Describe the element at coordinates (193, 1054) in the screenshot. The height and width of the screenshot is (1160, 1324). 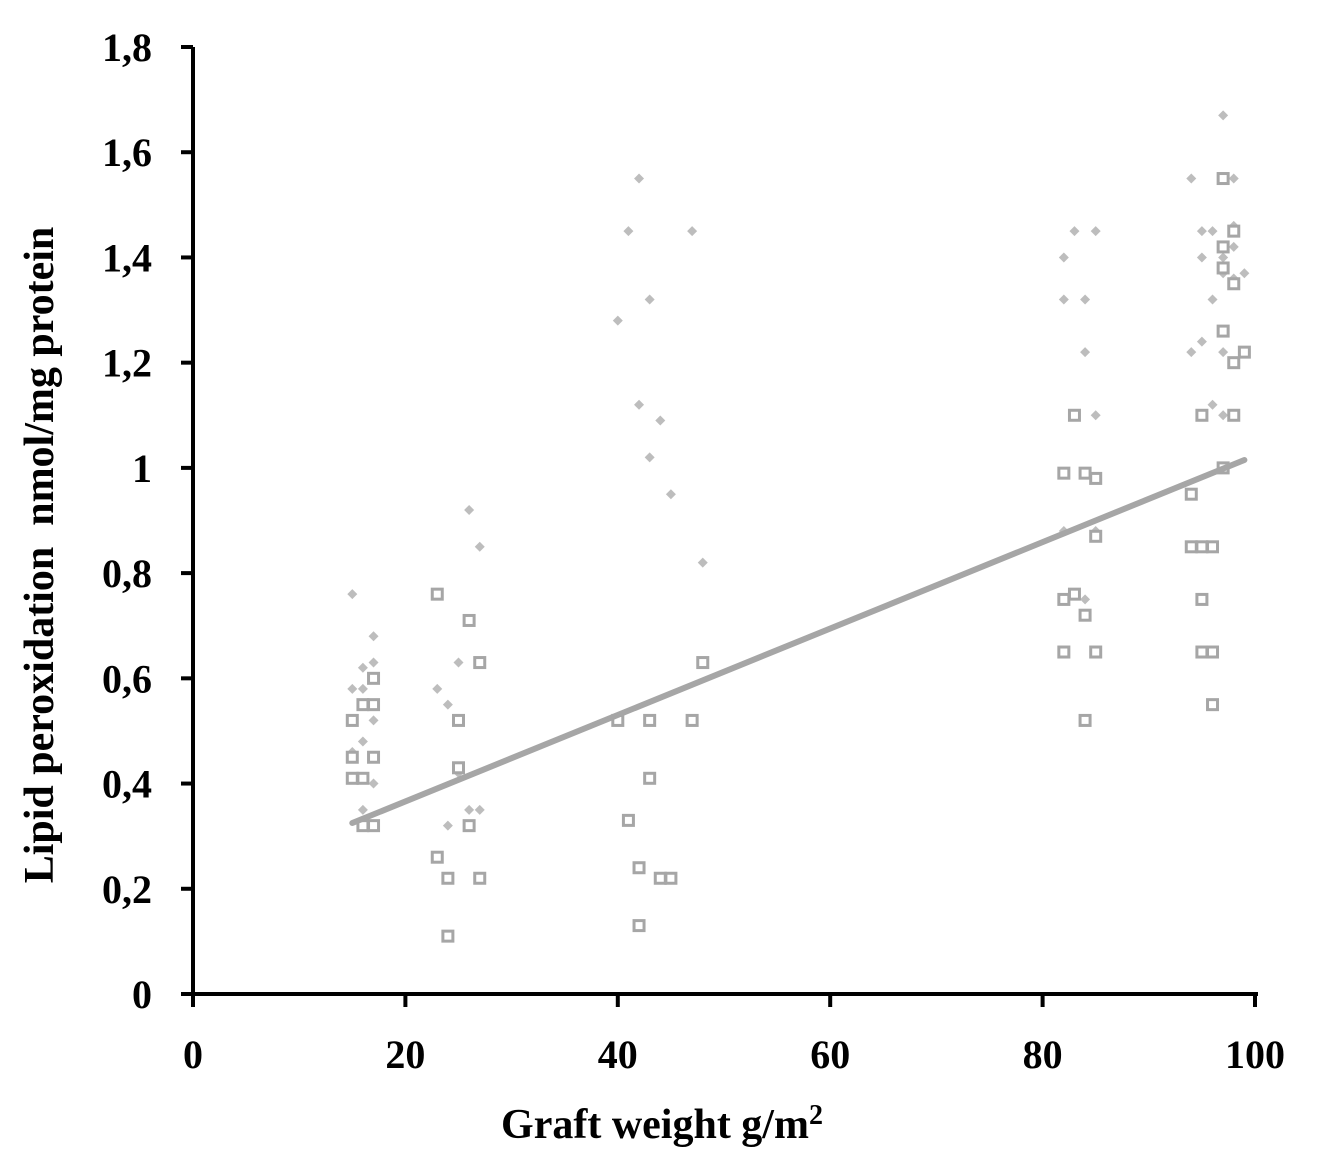
I see `x-tick-label: 0` at that location.